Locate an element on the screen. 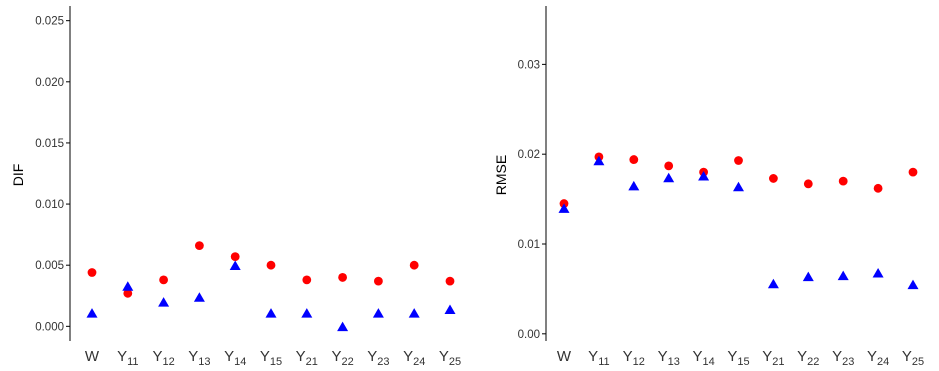 This screenshot has height=371, width=939. dif-y-tick-label: 0.000 is located at coordinates (49, 327).